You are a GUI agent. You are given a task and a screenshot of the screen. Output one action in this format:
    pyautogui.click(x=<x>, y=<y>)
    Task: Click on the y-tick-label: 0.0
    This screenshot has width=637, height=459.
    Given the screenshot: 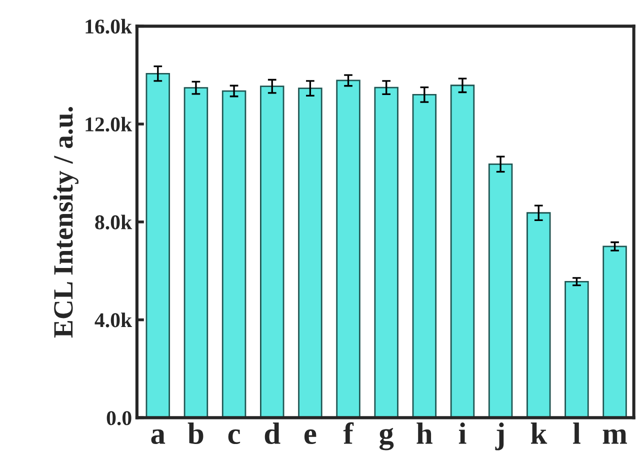 What is the action you would take?
    pyautogui.click(x=119, y=418)
    